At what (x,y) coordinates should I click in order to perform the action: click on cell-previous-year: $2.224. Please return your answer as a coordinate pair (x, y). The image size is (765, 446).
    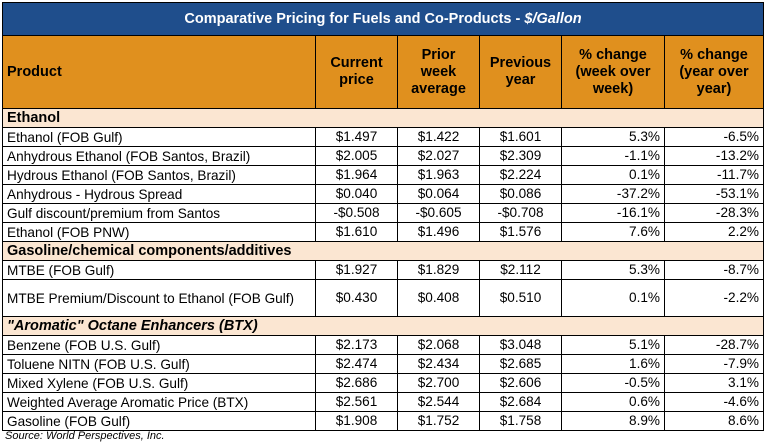
    Looking at the image, I should click on (520, 175).